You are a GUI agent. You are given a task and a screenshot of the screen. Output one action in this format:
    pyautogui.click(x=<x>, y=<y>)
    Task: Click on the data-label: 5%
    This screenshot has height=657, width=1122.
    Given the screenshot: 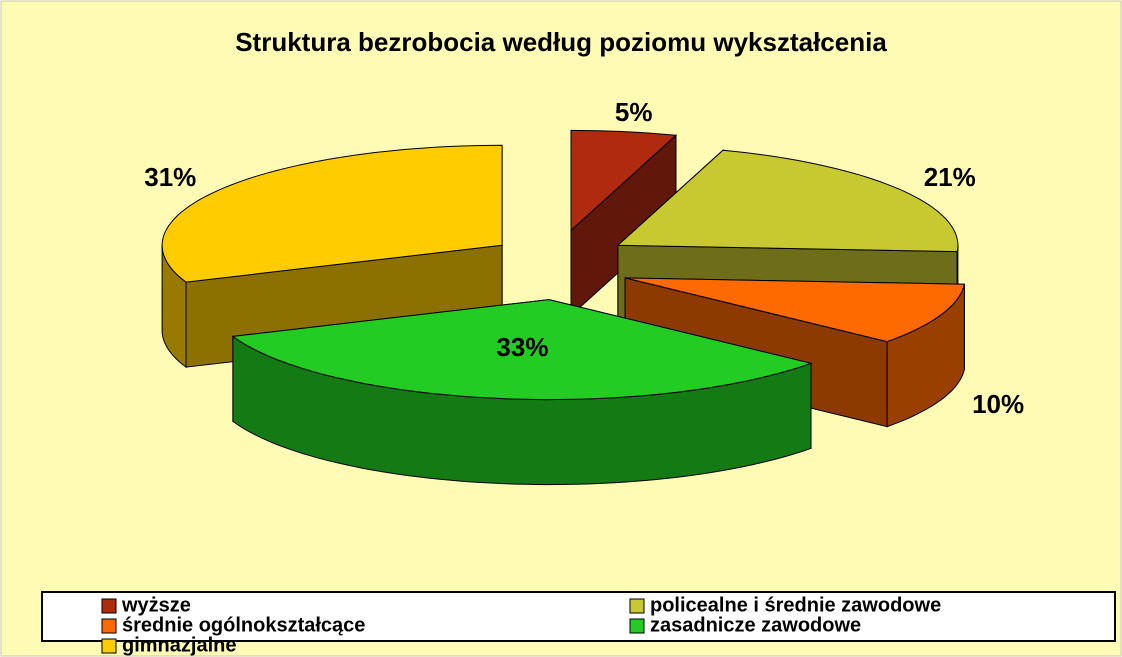 What is the action you would take?
    pyautogui.click(x=634, y=112)
    